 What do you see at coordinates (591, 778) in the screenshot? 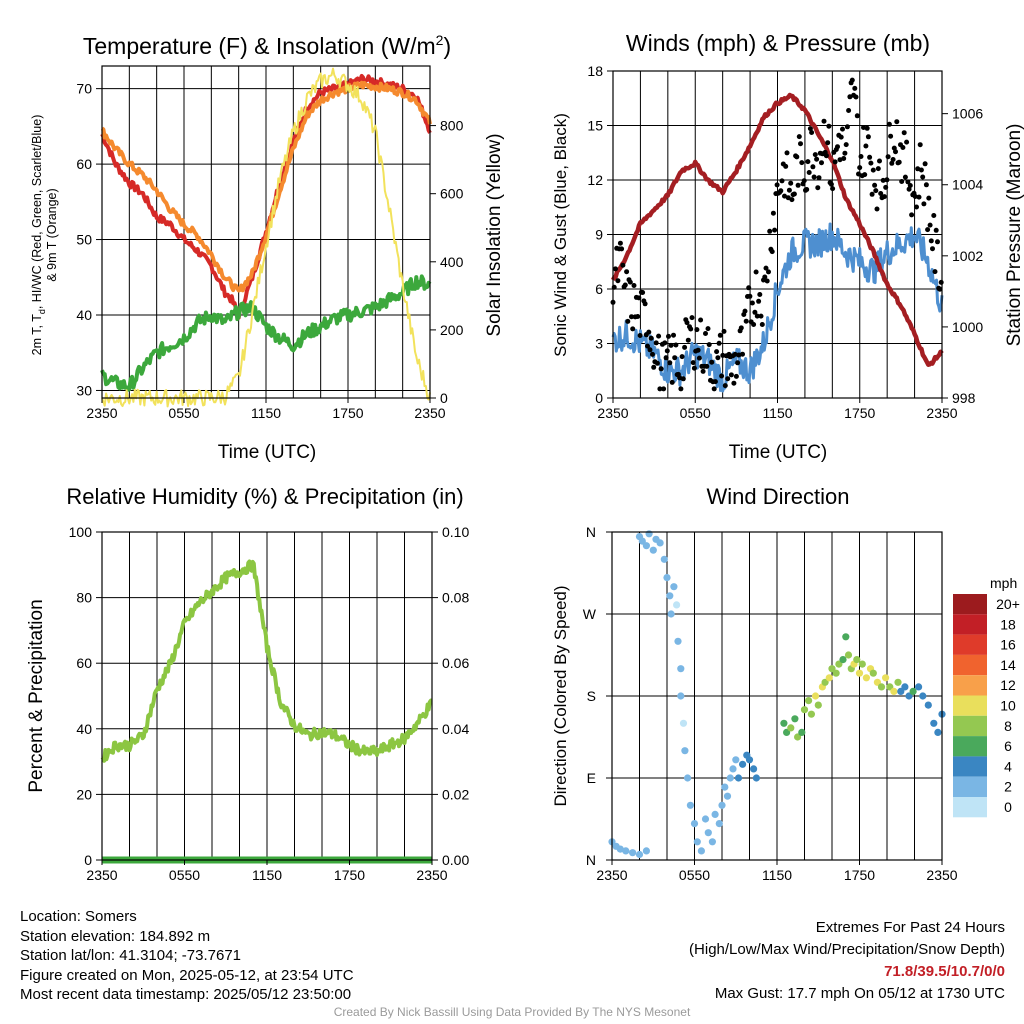
I see `dir-ytick-label: E` at bounding box center [591, 778].